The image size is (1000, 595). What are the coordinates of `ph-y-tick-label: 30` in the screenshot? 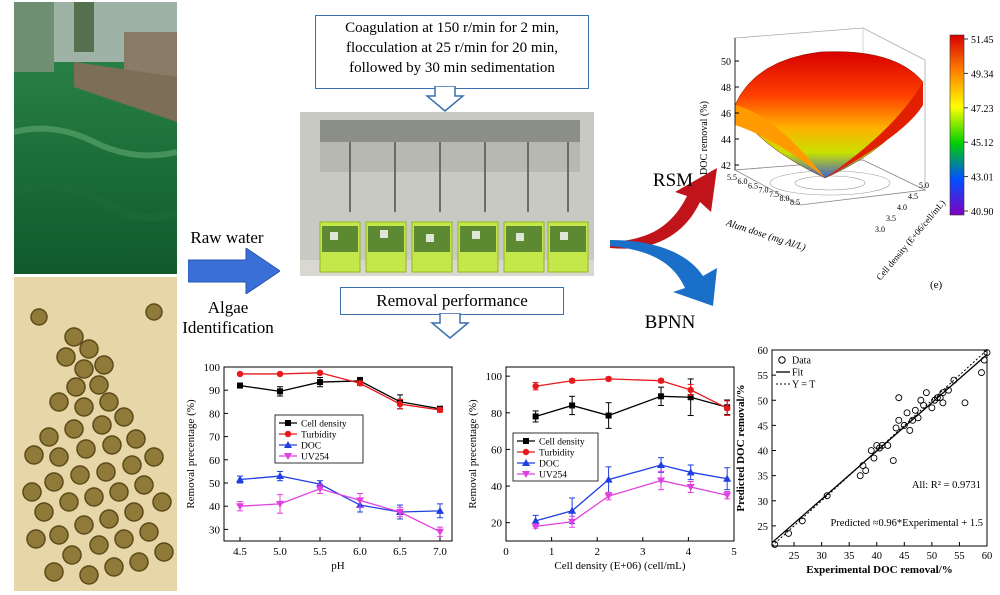 It's located at (215, 530).